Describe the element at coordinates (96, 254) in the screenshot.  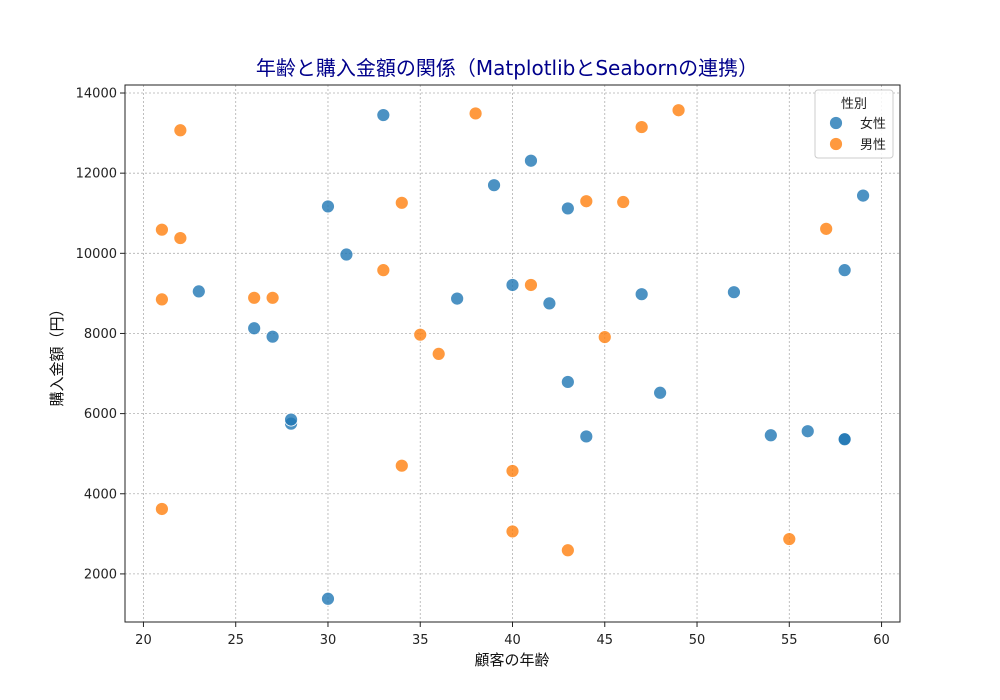
I see `y-tick-label: 10000` at that location.